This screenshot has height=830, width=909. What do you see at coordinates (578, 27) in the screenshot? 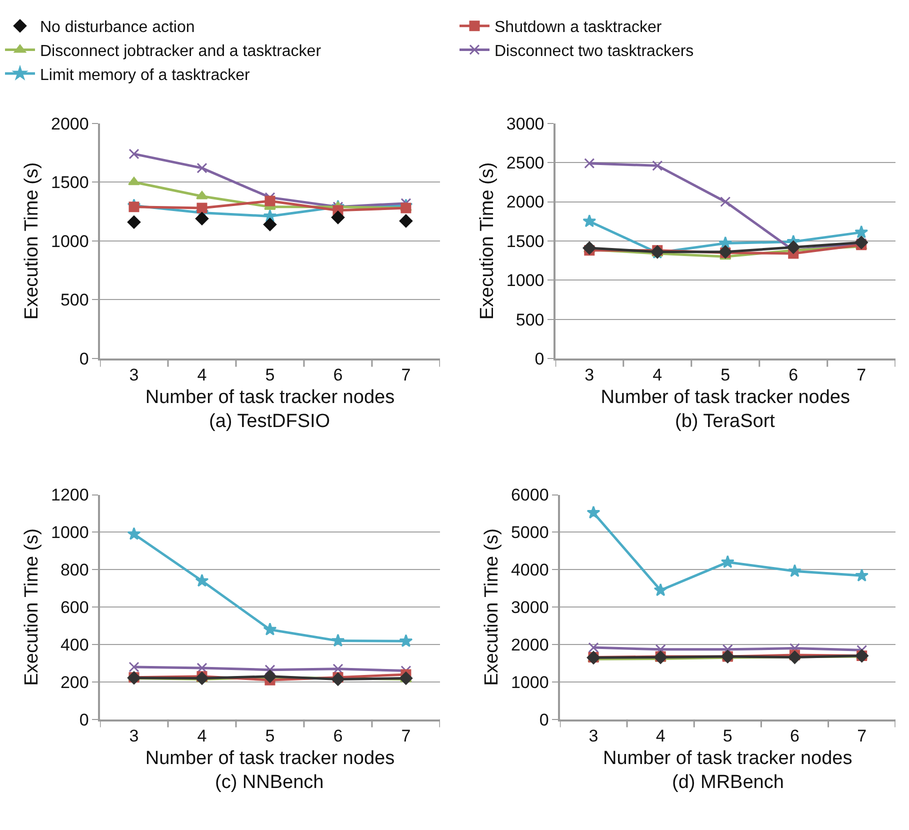
I see `legend-label: Shutdown a tasktracker` at bounding box center [578, 27].